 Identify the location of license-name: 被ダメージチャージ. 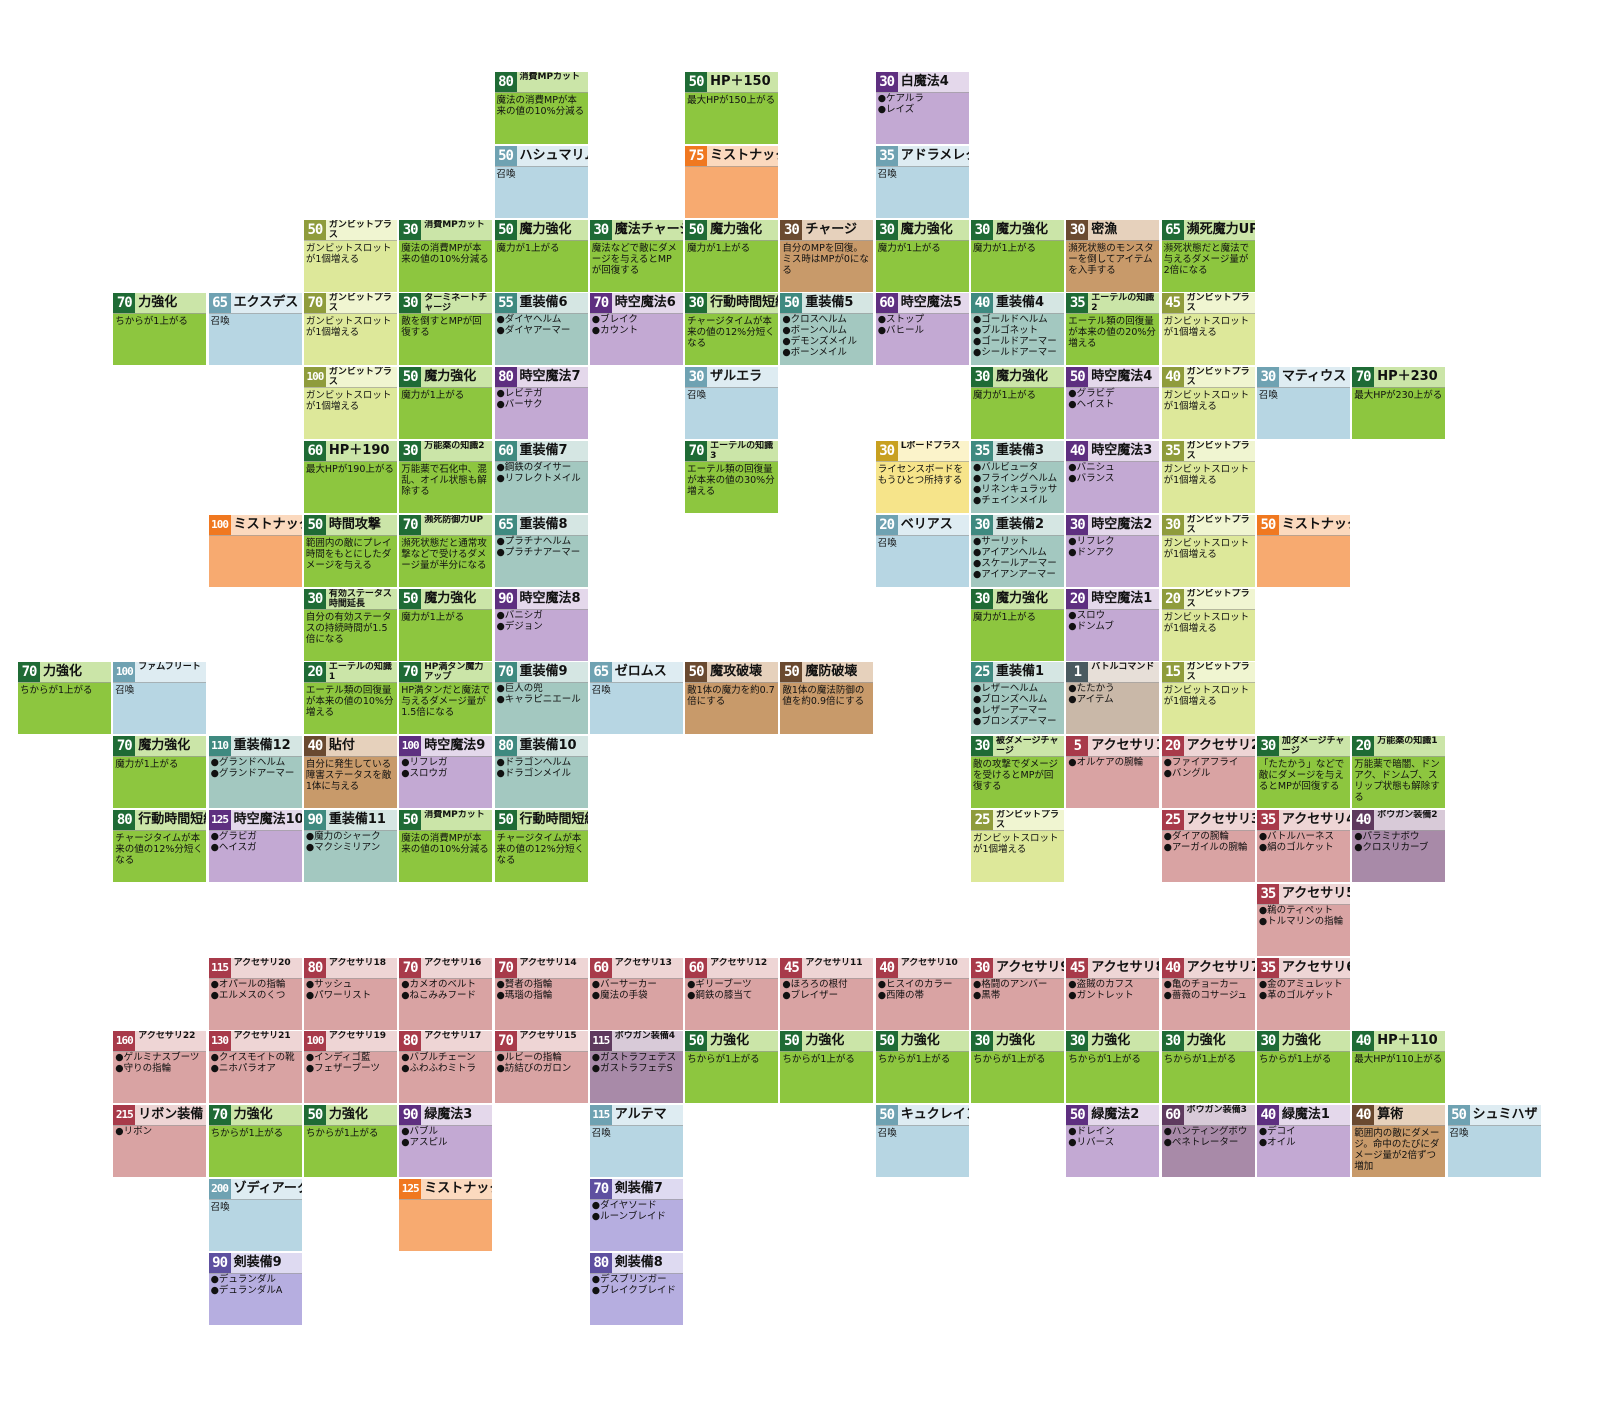
(1027, 746).